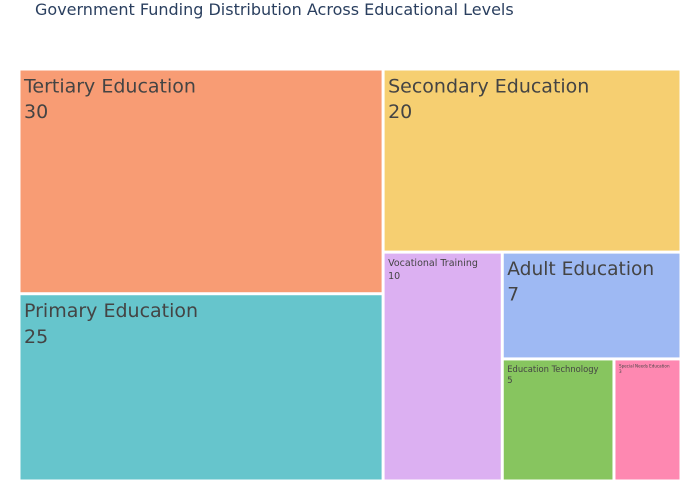  I want to click on tile-value: 25, so click(36, 337).